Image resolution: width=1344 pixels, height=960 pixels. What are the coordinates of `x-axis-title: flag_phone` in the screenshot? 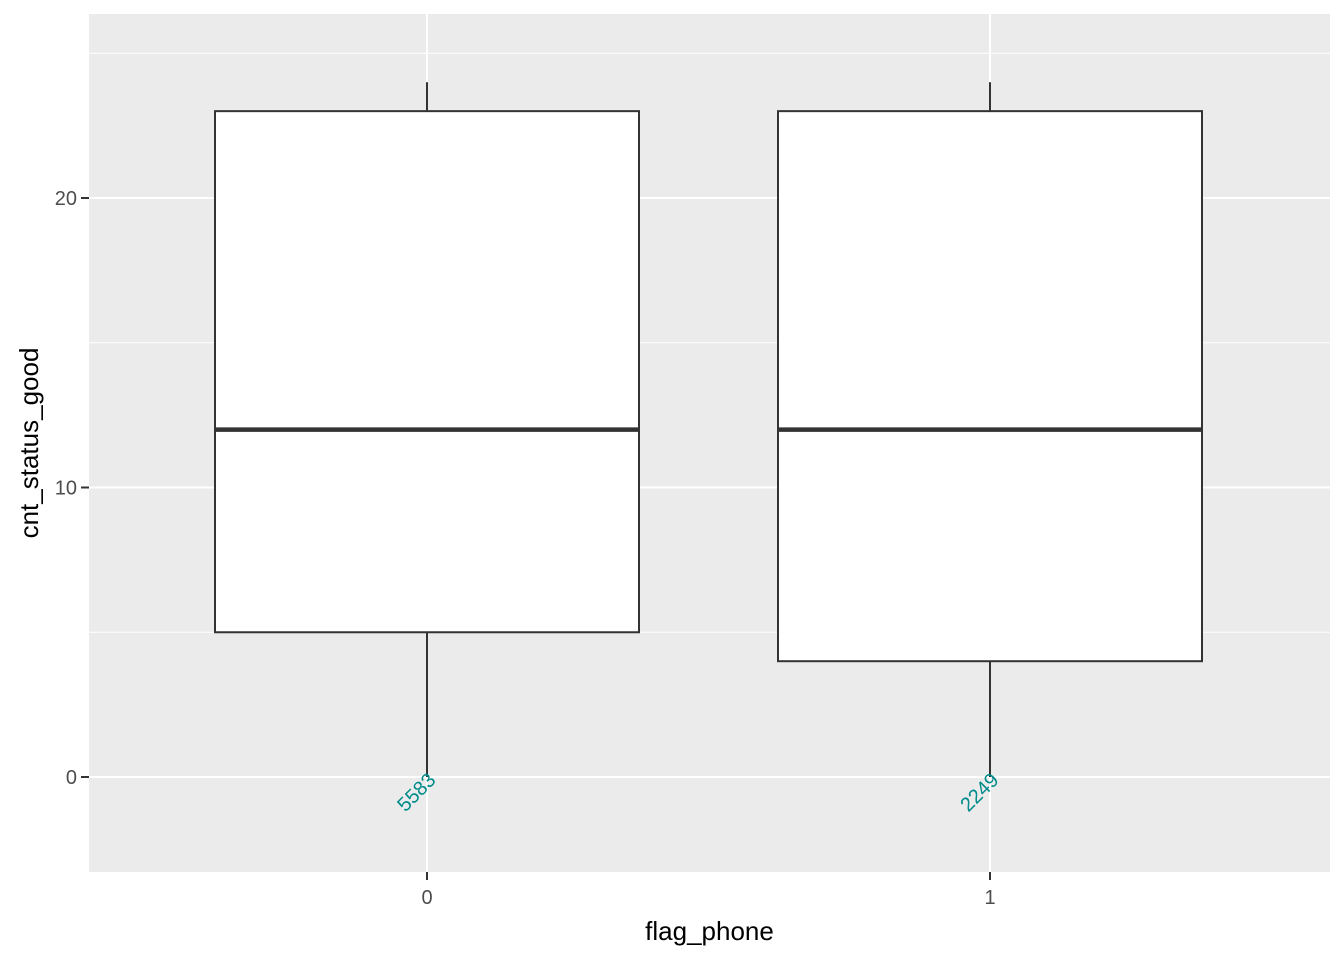 It's located at (709, 931).